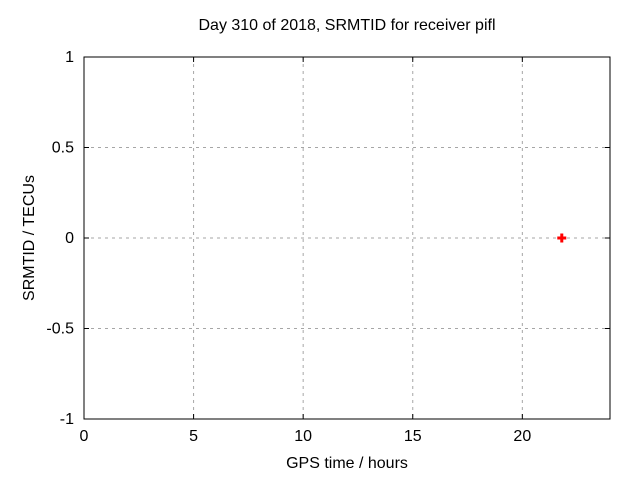 The height and width of the screenshot is (480, 640). I want to click on y-tick-label: -1, so click(67, 419).